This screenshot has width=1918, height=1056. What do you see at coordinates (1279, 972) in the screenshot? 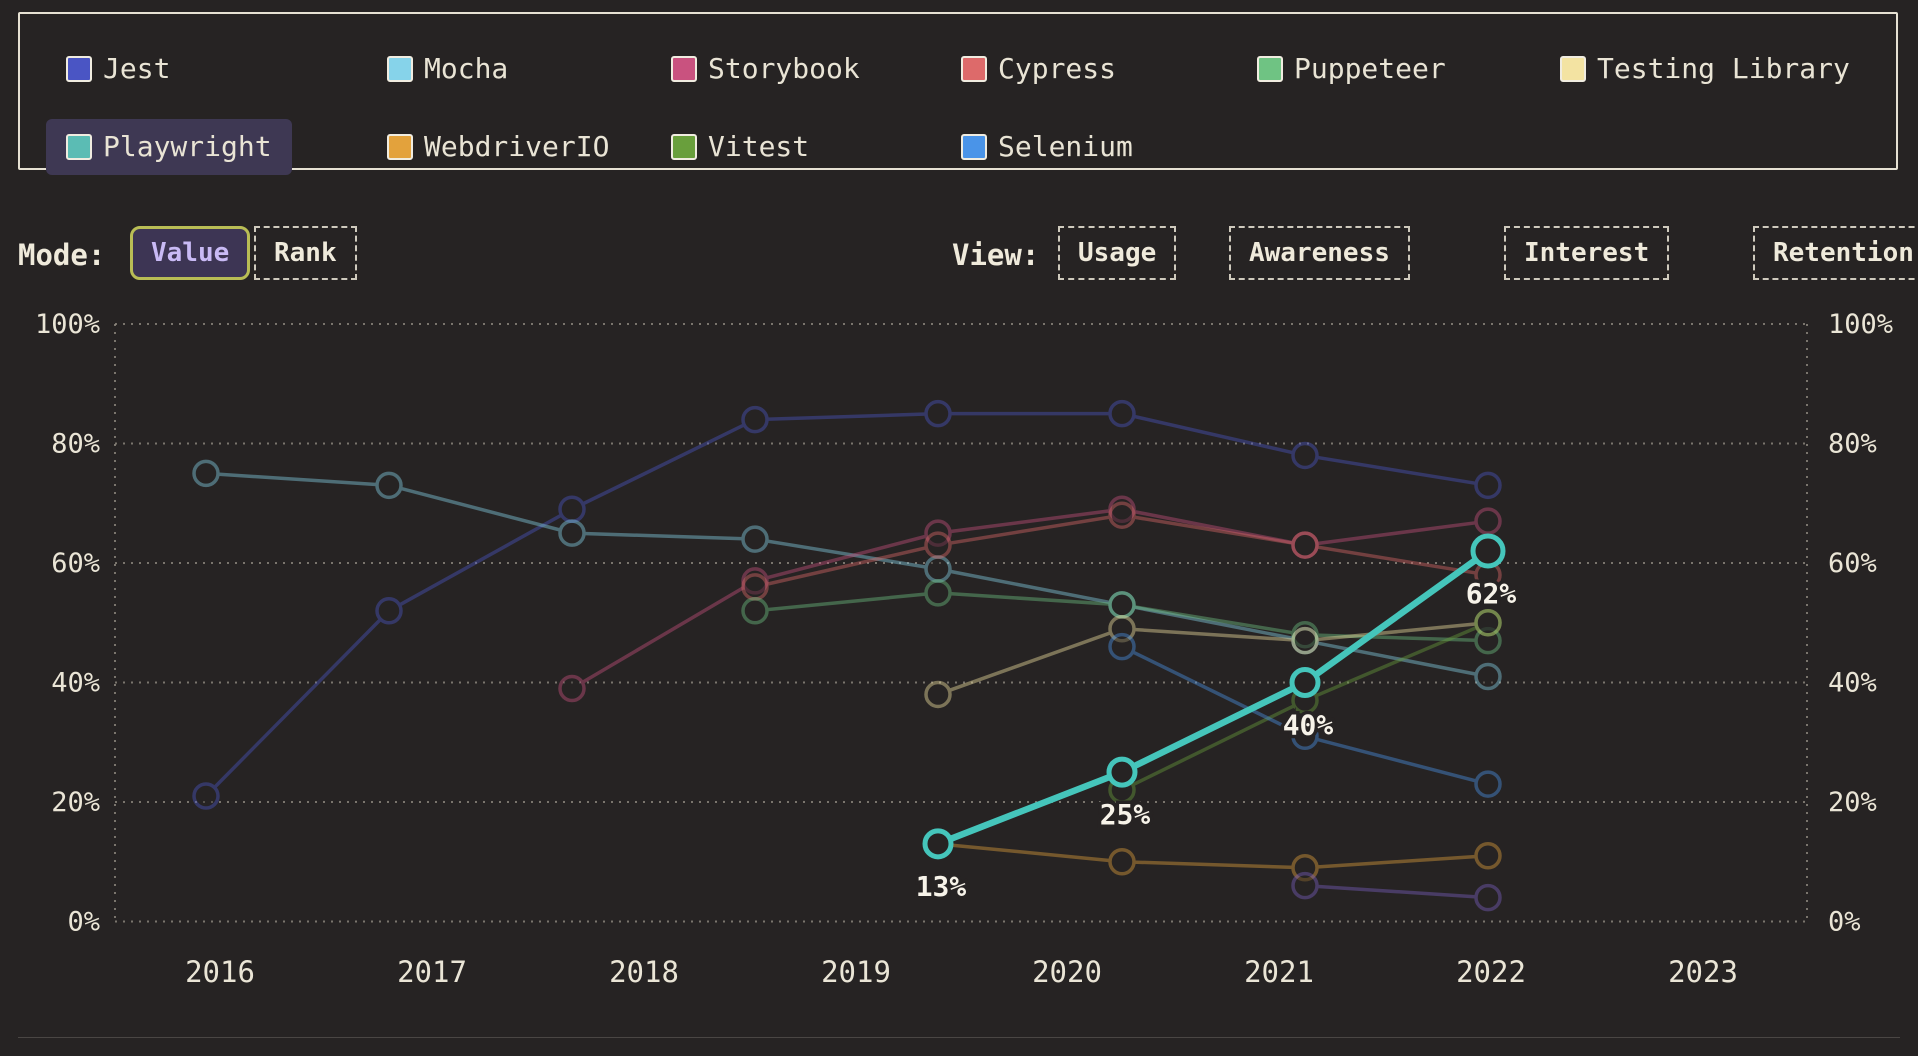
I see `svg-text: 2021` at bounding box center [1279, 972].